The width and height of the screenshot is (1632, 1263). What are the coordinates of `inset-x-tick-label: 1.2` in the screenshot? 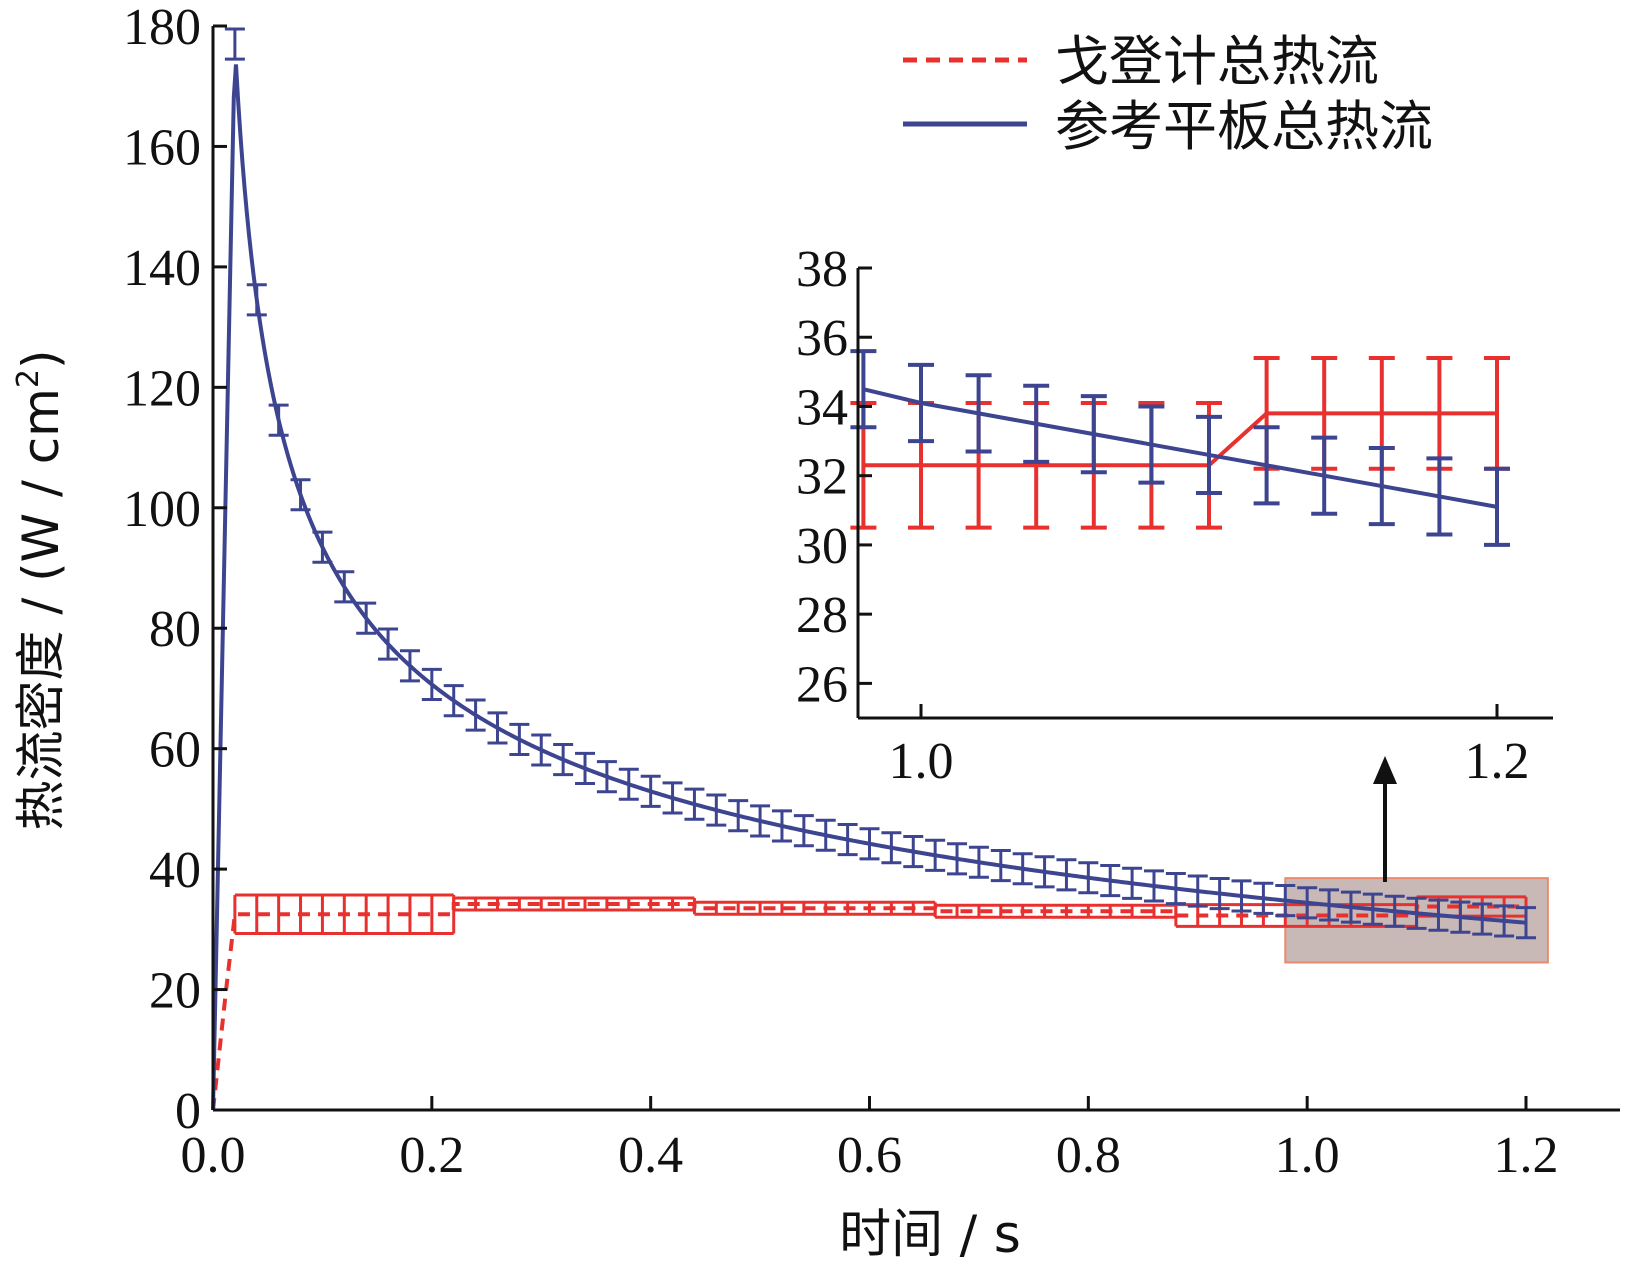 It's located at (1497, 761).